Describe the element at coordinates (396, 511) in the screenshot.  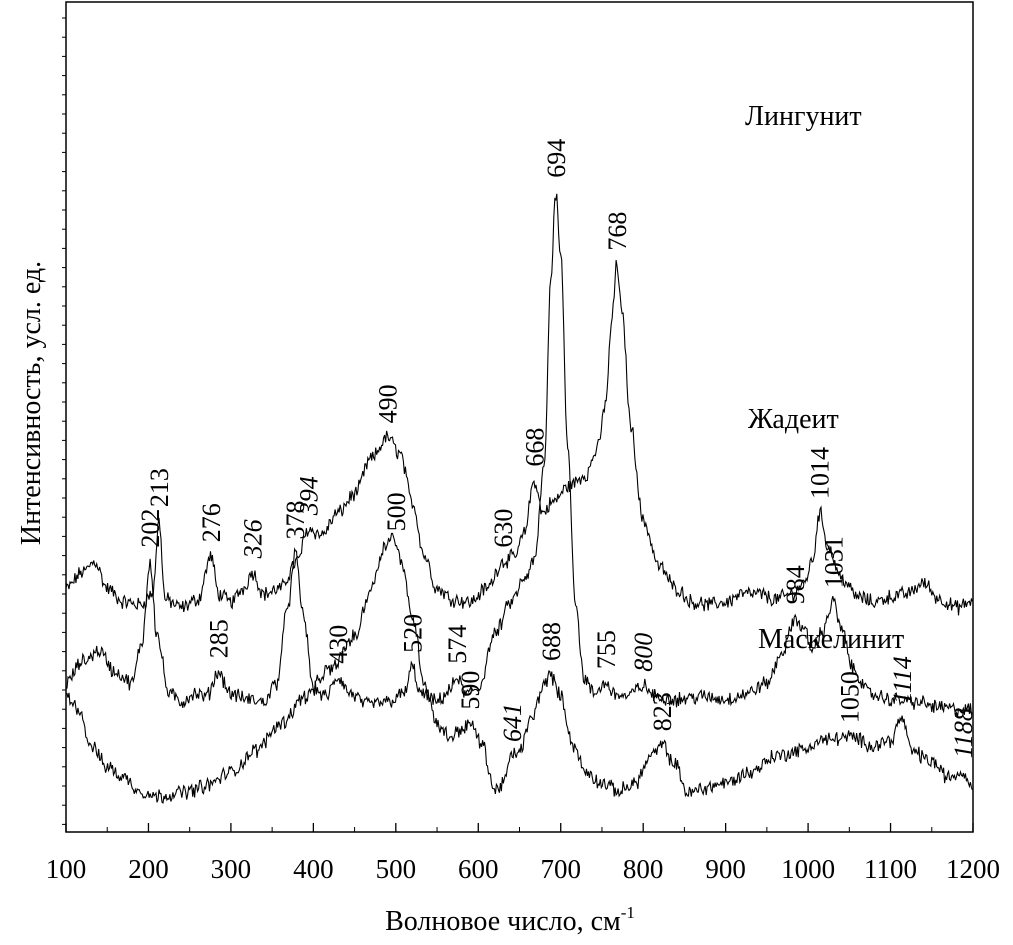
I see `peak-label-500: 500` at that location.